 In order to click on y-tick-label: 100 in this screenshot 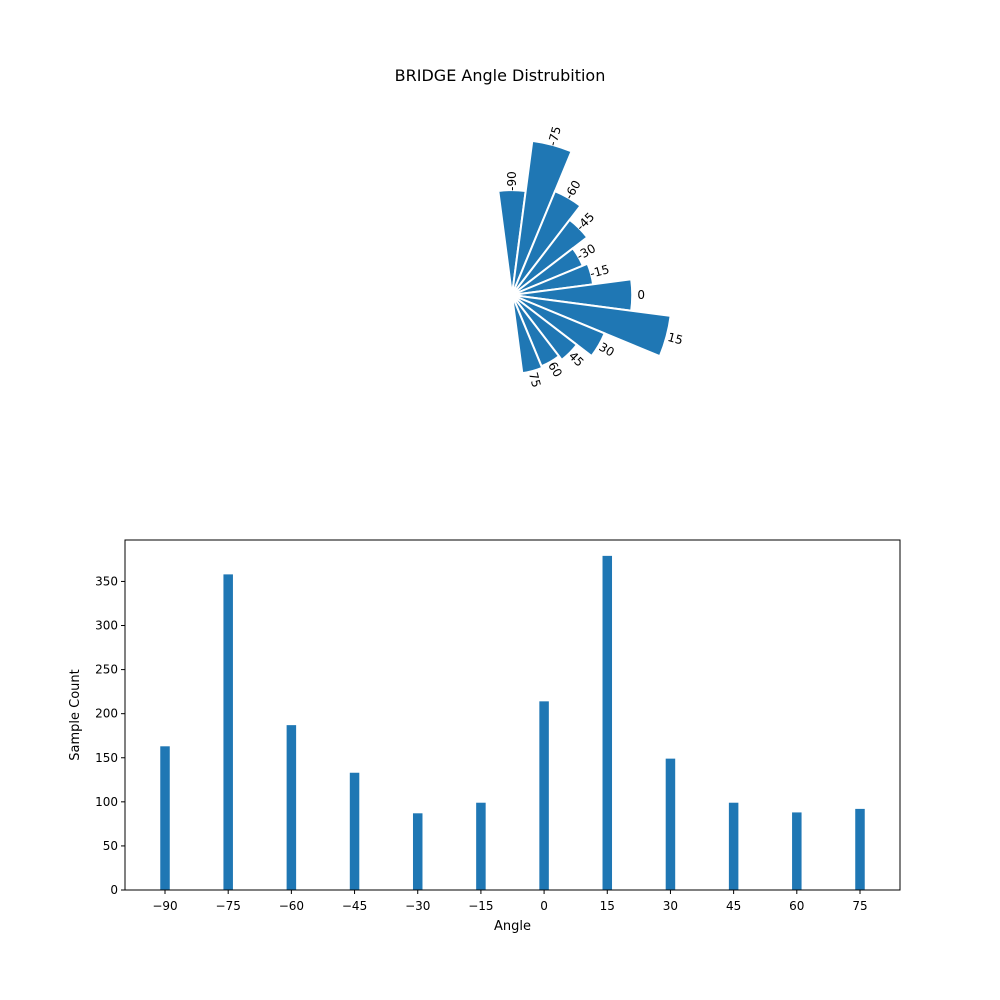, I will do `click(106, 802)`.